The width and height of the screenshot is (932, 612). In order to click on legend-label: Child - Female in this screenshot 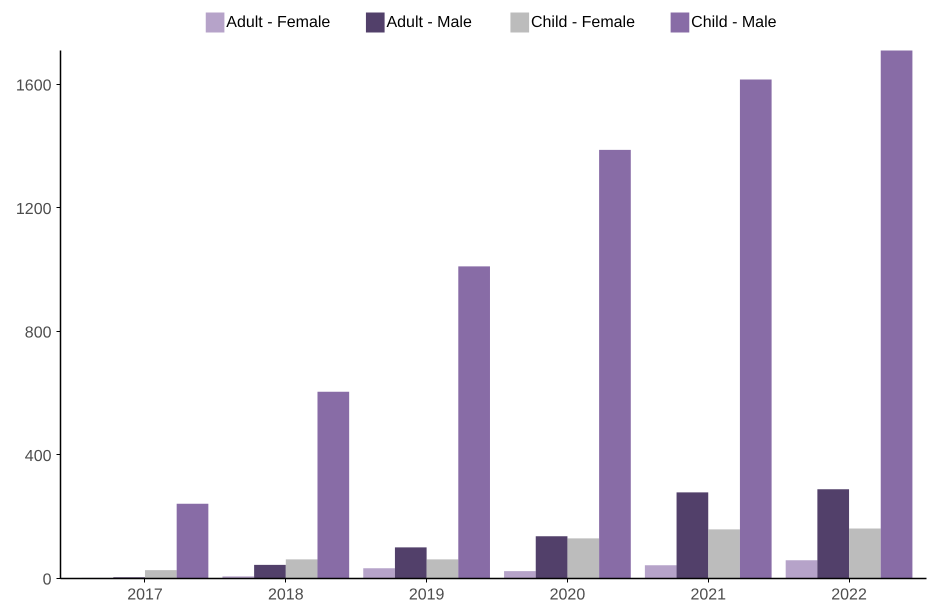, I will do `click(583, 22)`.